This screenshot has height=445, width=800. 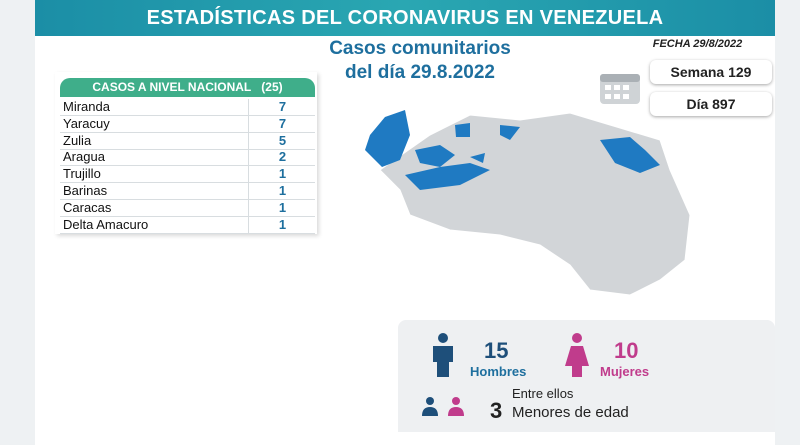 I want to click on table-row: Caracas 1, so click(x=188, y=208).